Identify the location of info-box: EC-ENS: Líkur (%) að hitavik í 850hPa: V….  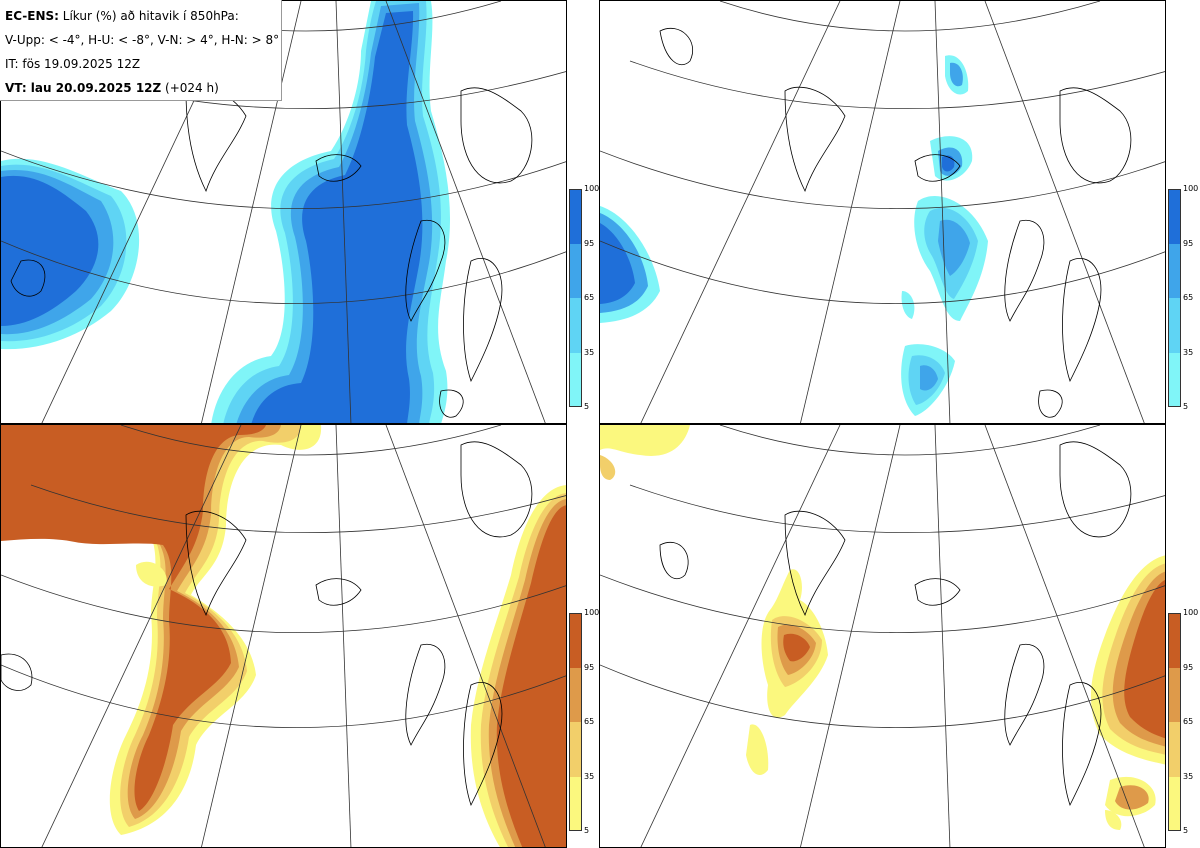
(141, 50).